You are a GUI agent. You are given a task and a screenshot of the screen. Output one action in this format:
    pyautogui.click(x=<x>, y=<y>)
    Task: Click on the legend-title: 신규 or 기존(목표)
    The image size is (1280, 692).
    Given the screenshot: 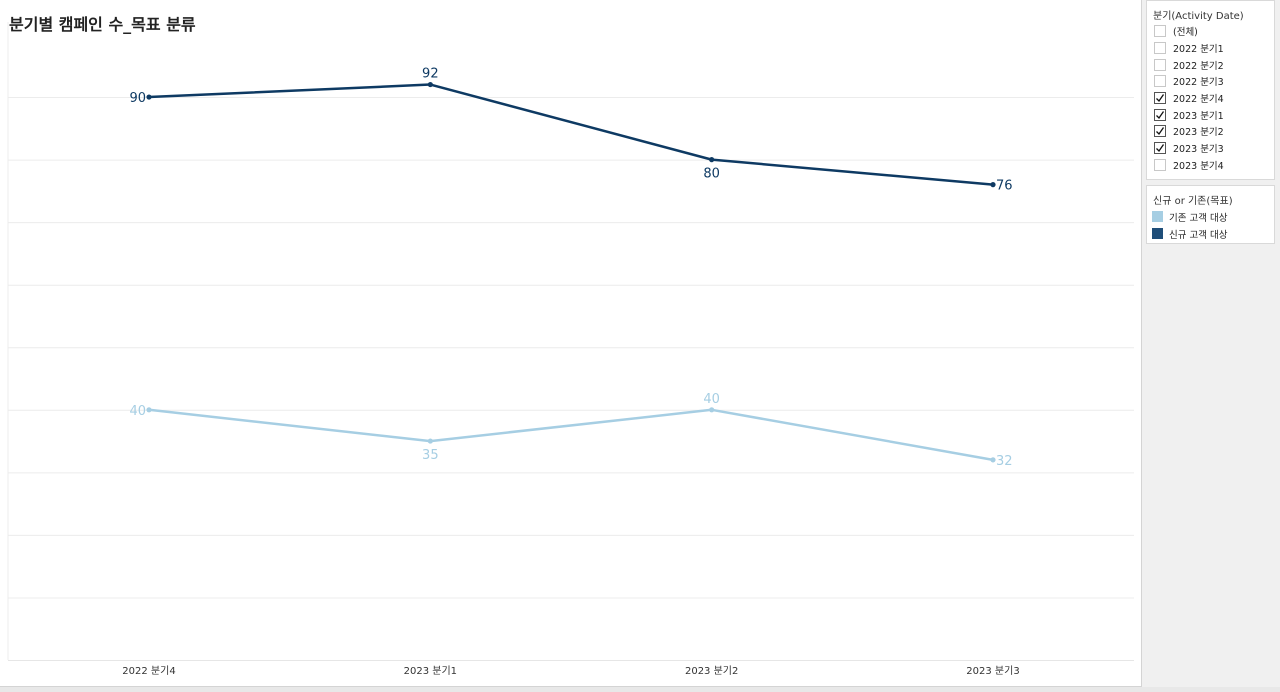 What is the action you would take?
    pyautogui.click(x=1193, y=201)
    